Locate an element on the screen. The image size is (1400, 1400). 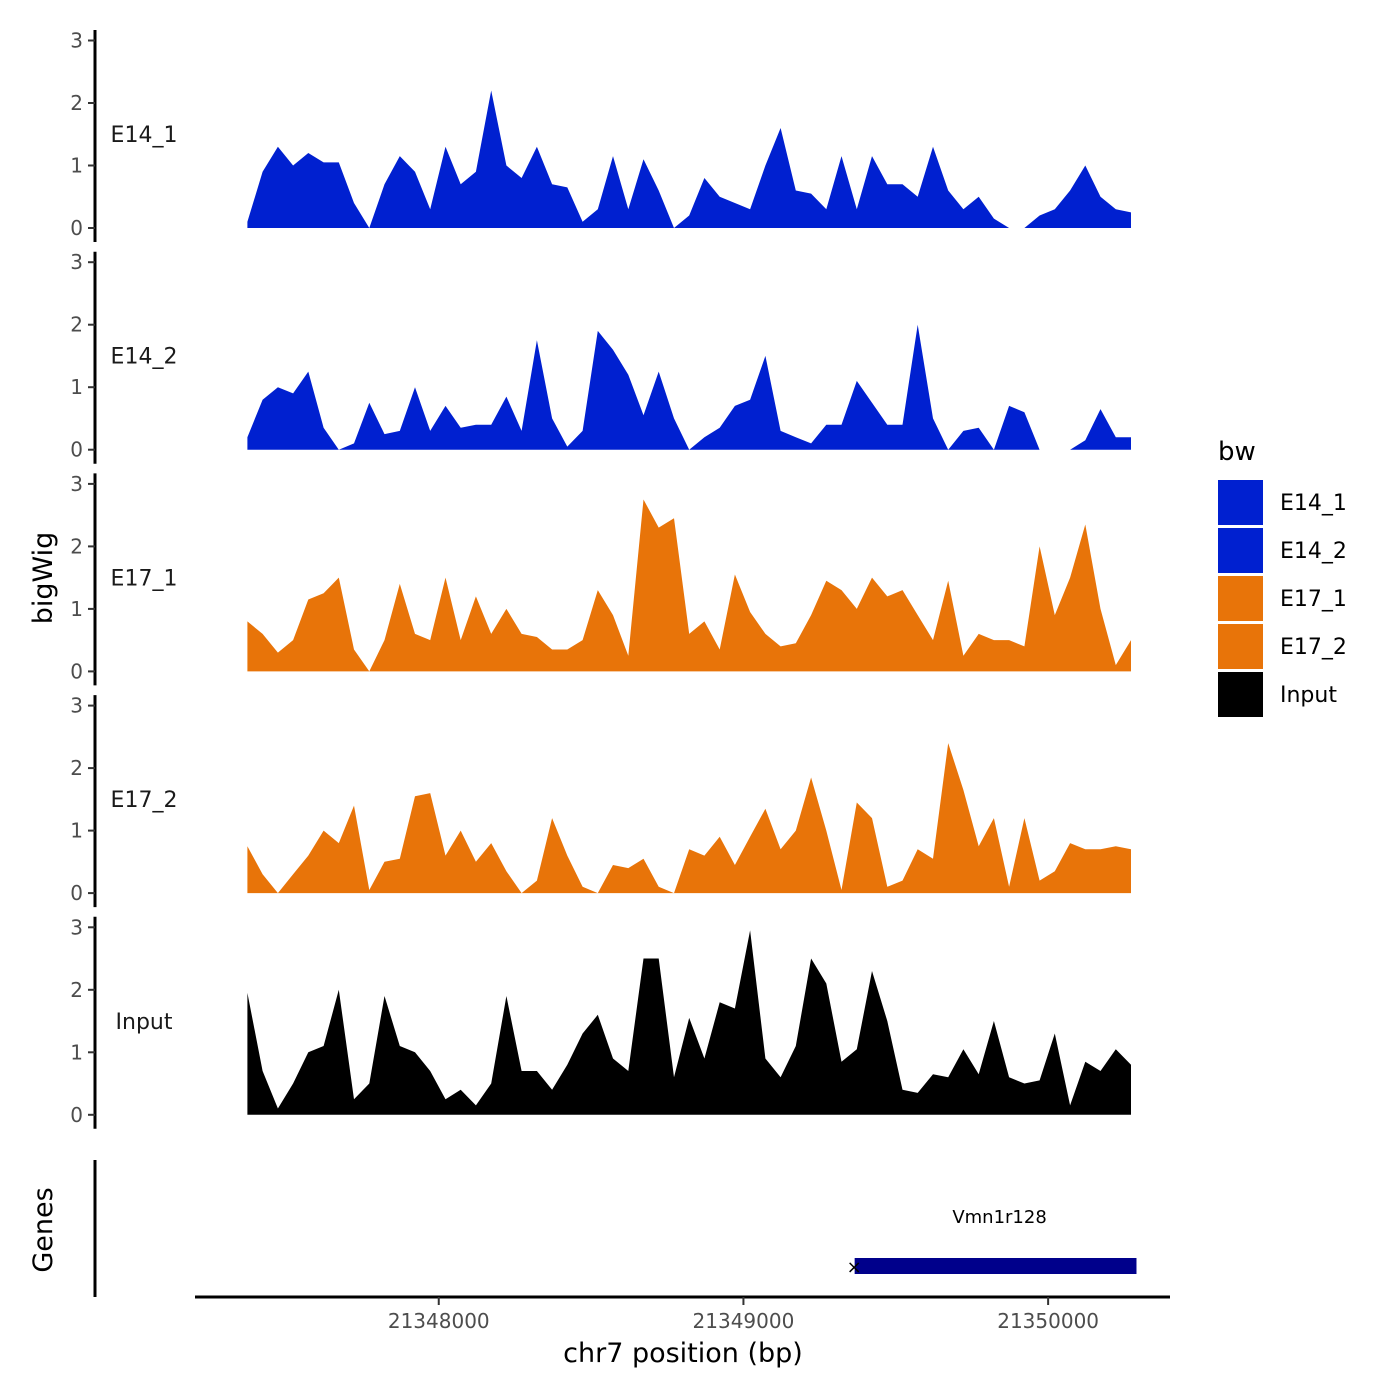
legend-title: bw is located at coordinates (1237, 452).